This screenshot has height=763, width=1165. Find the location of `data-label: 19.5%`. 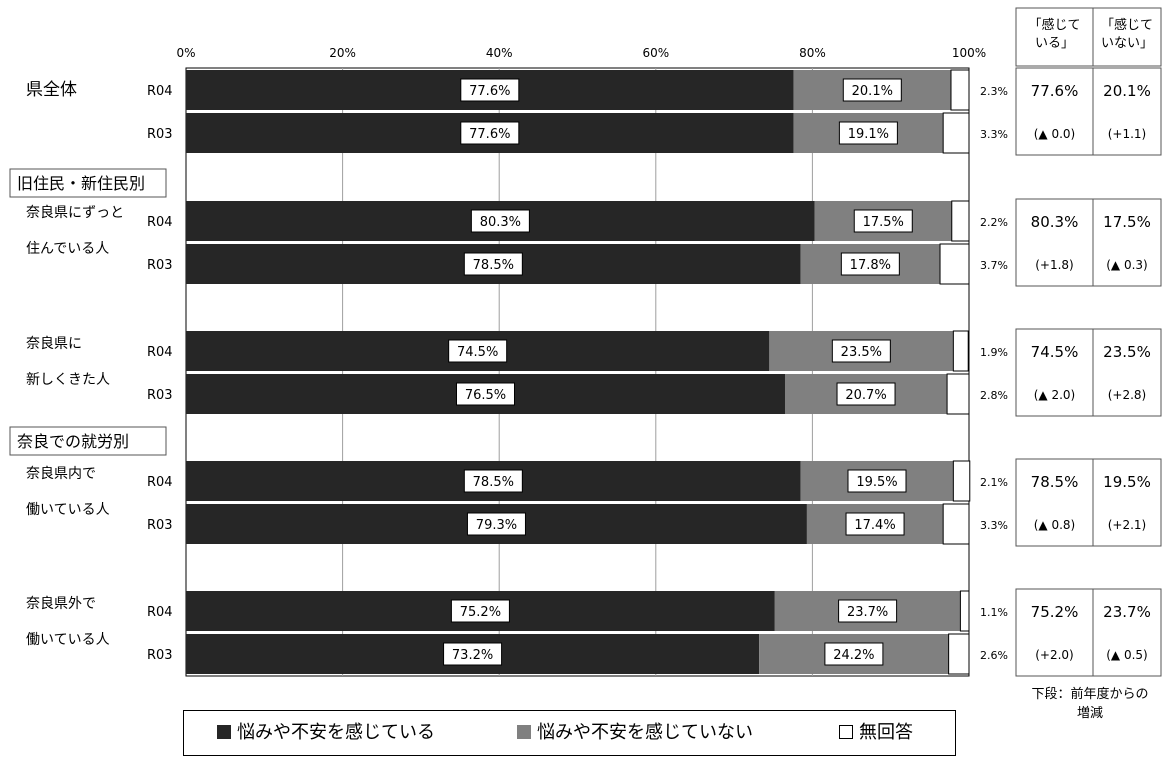

data-label: 19.5% is located at coordinates (876, 482).